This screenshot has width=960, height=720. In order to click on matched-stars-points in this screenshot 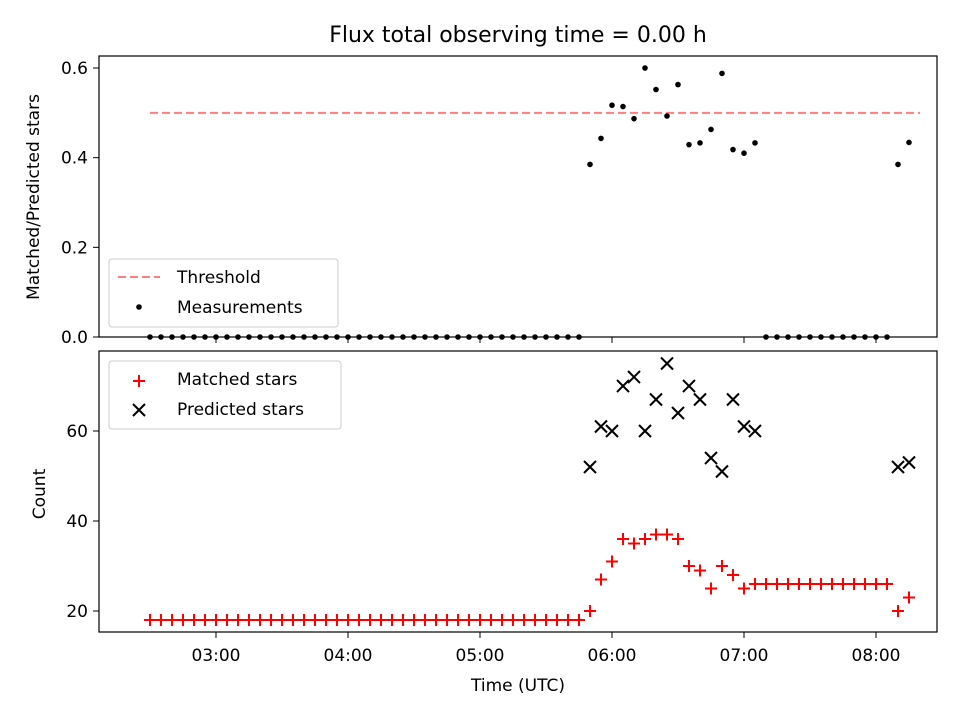, I will do `click(529, 577)`.